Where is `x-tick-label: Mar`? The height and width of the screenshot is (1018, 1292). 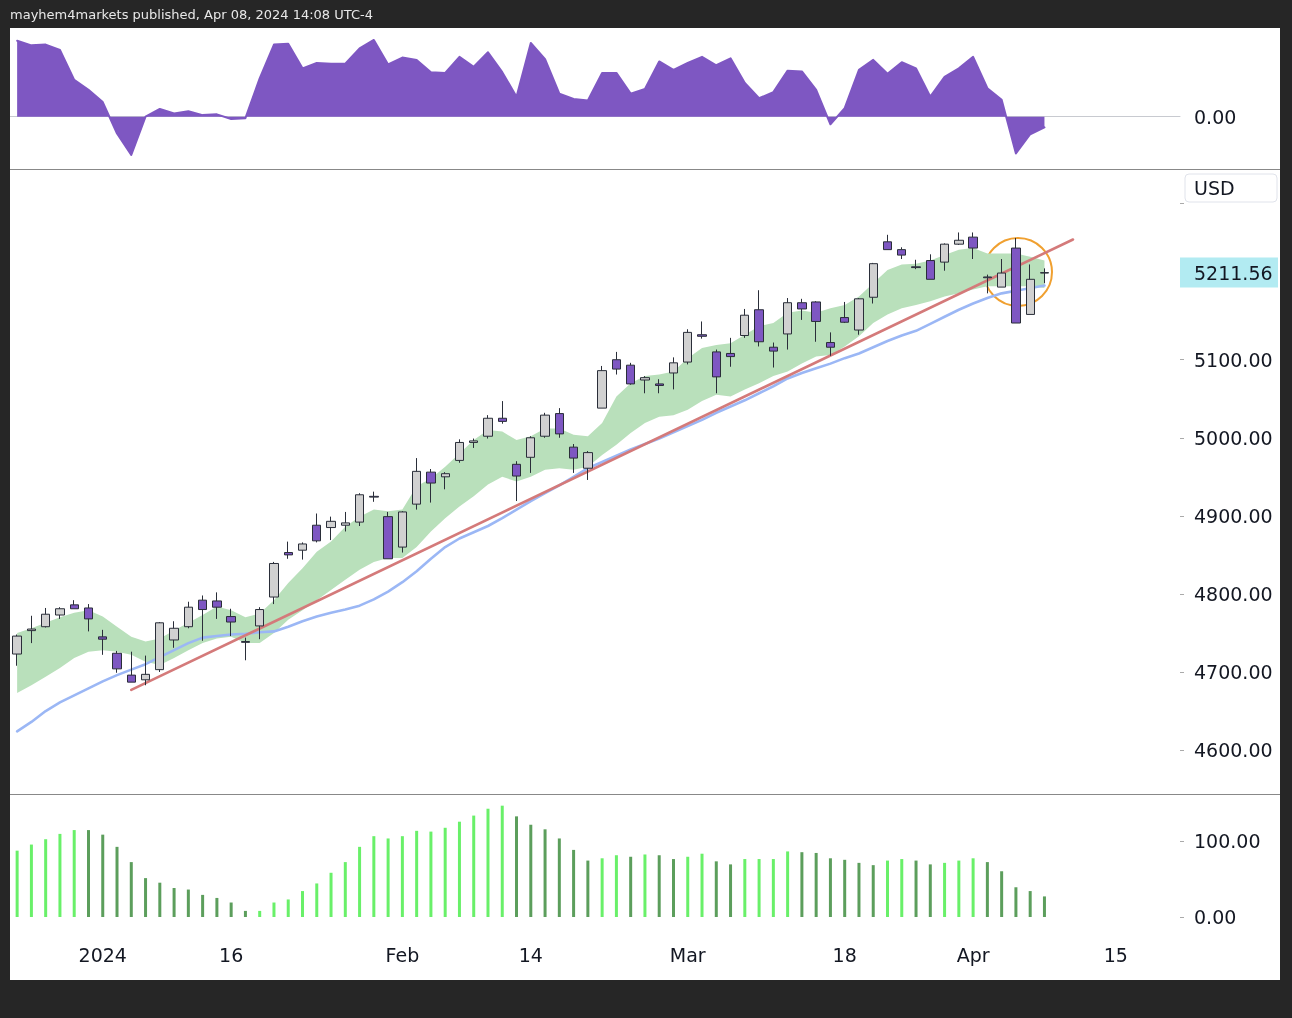 x-tick-label: Mar is located at coordinates (687, 954).